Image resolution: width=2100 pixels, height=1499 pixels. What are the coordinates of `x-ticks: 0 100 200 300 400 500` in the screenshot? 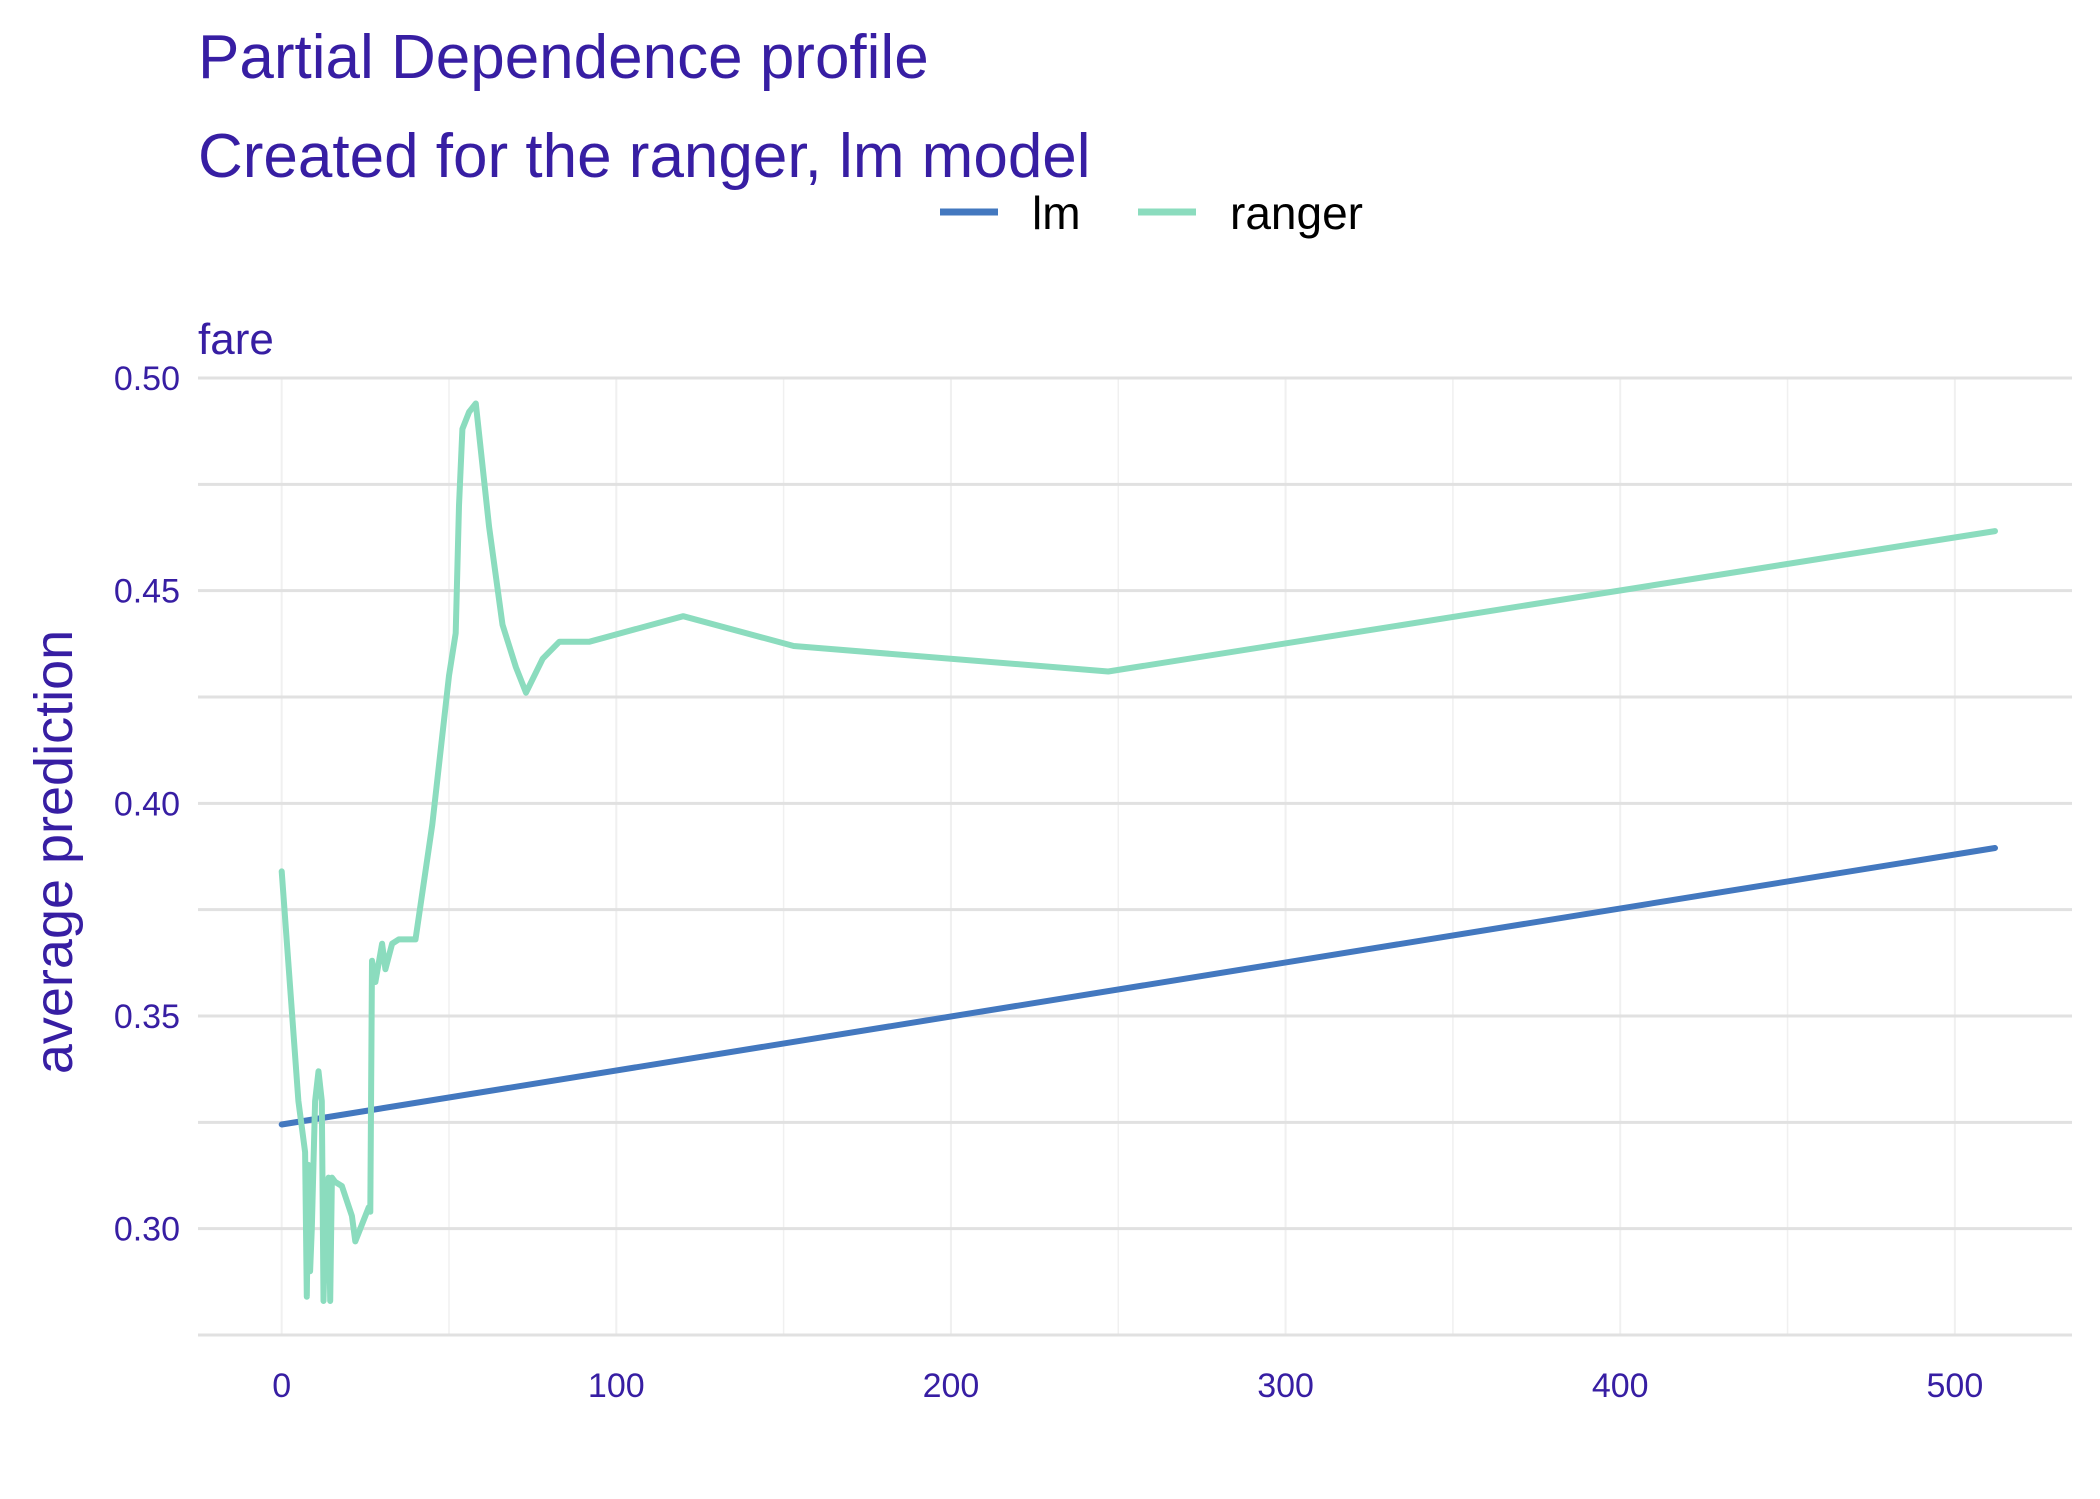 It's located at (1127, 1386).